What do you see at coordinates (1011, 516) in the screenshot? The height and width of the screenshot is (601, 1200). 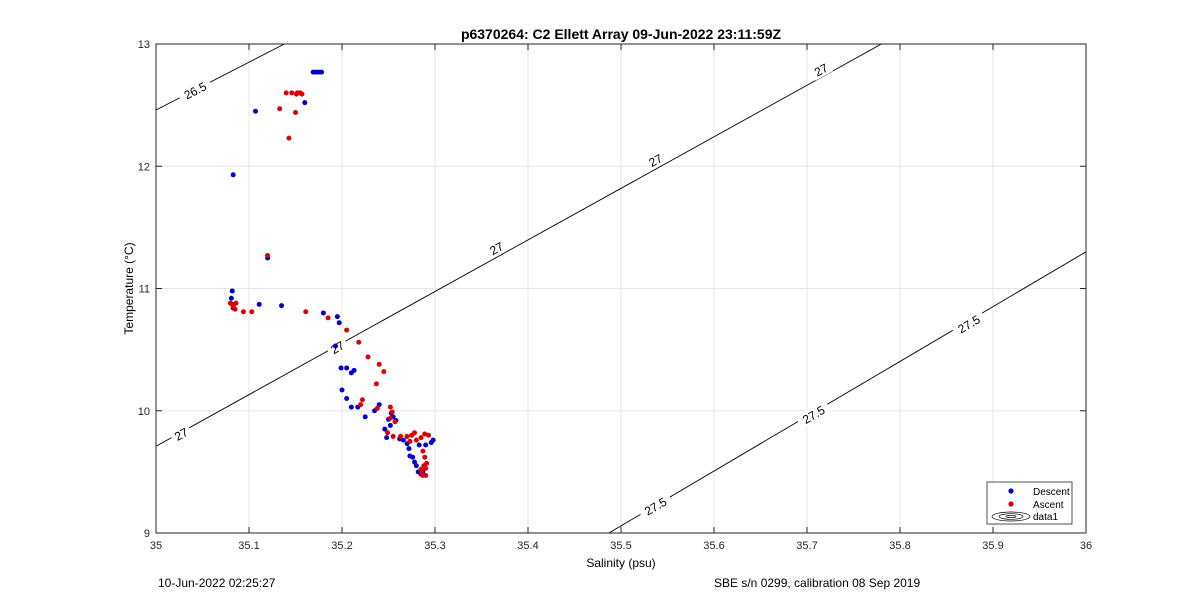 I see `contour-legend-icon` at bounding box center [1011, 516].